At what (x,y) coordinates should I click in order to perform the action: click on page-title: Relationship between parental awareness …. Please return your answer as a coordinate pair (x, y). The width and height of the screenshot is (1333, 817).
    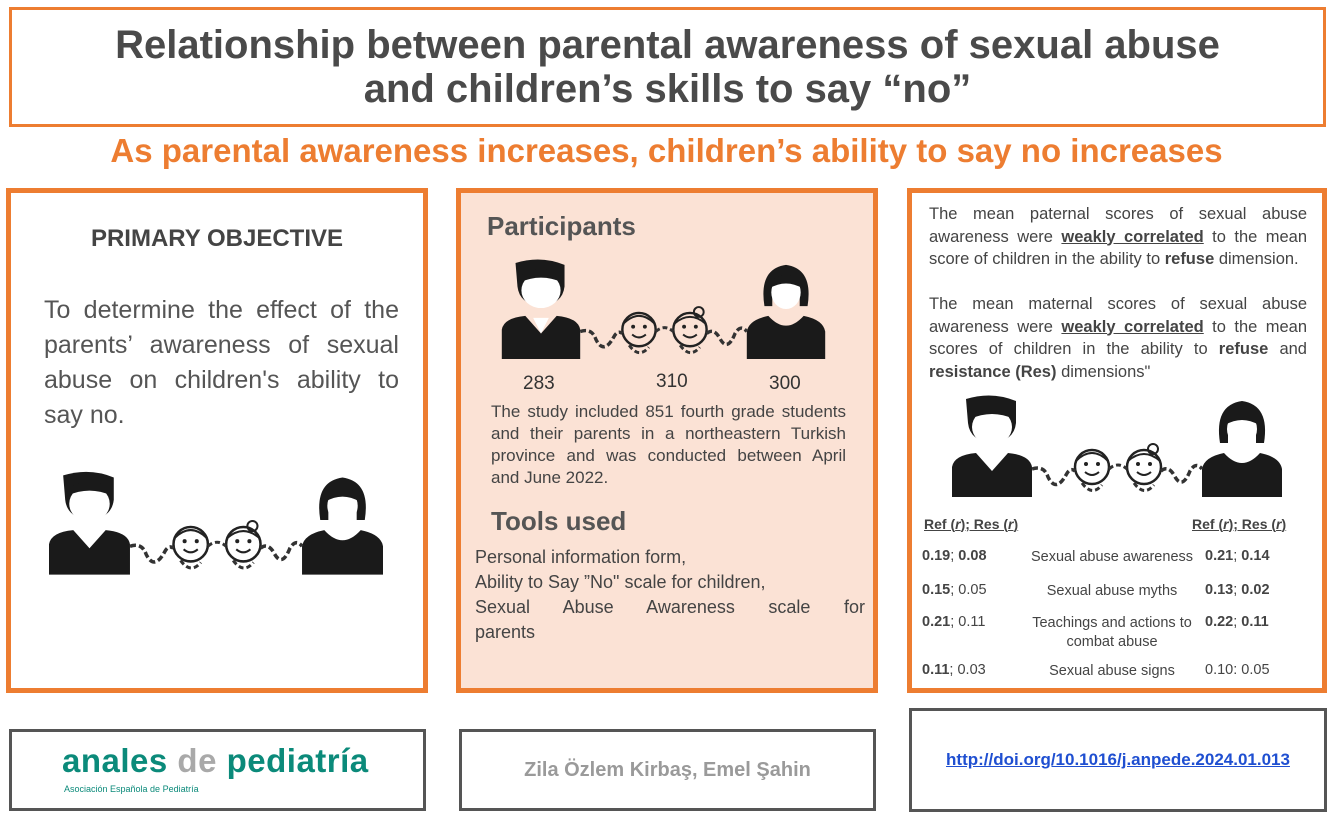
    Looking at the image, I should click on (667, 67).